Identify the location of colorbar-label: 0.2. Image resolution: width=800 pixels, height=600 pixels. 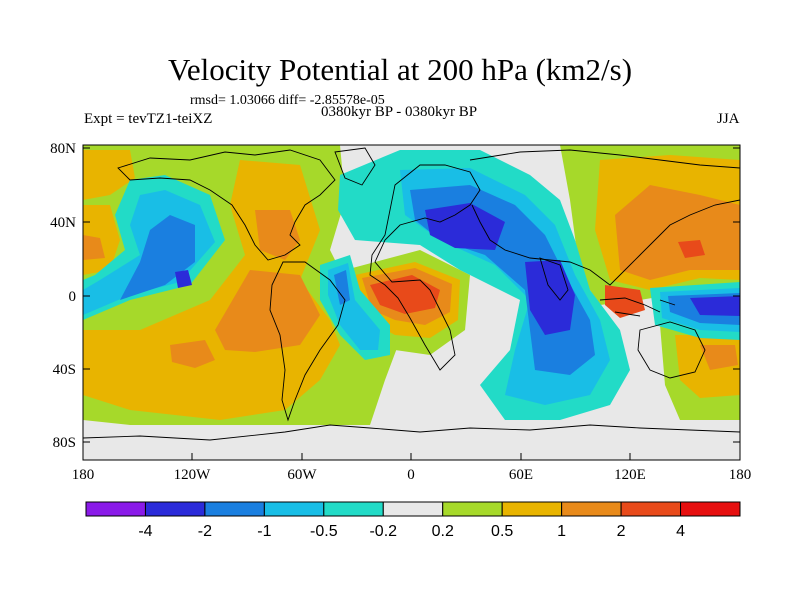
(443, 531).